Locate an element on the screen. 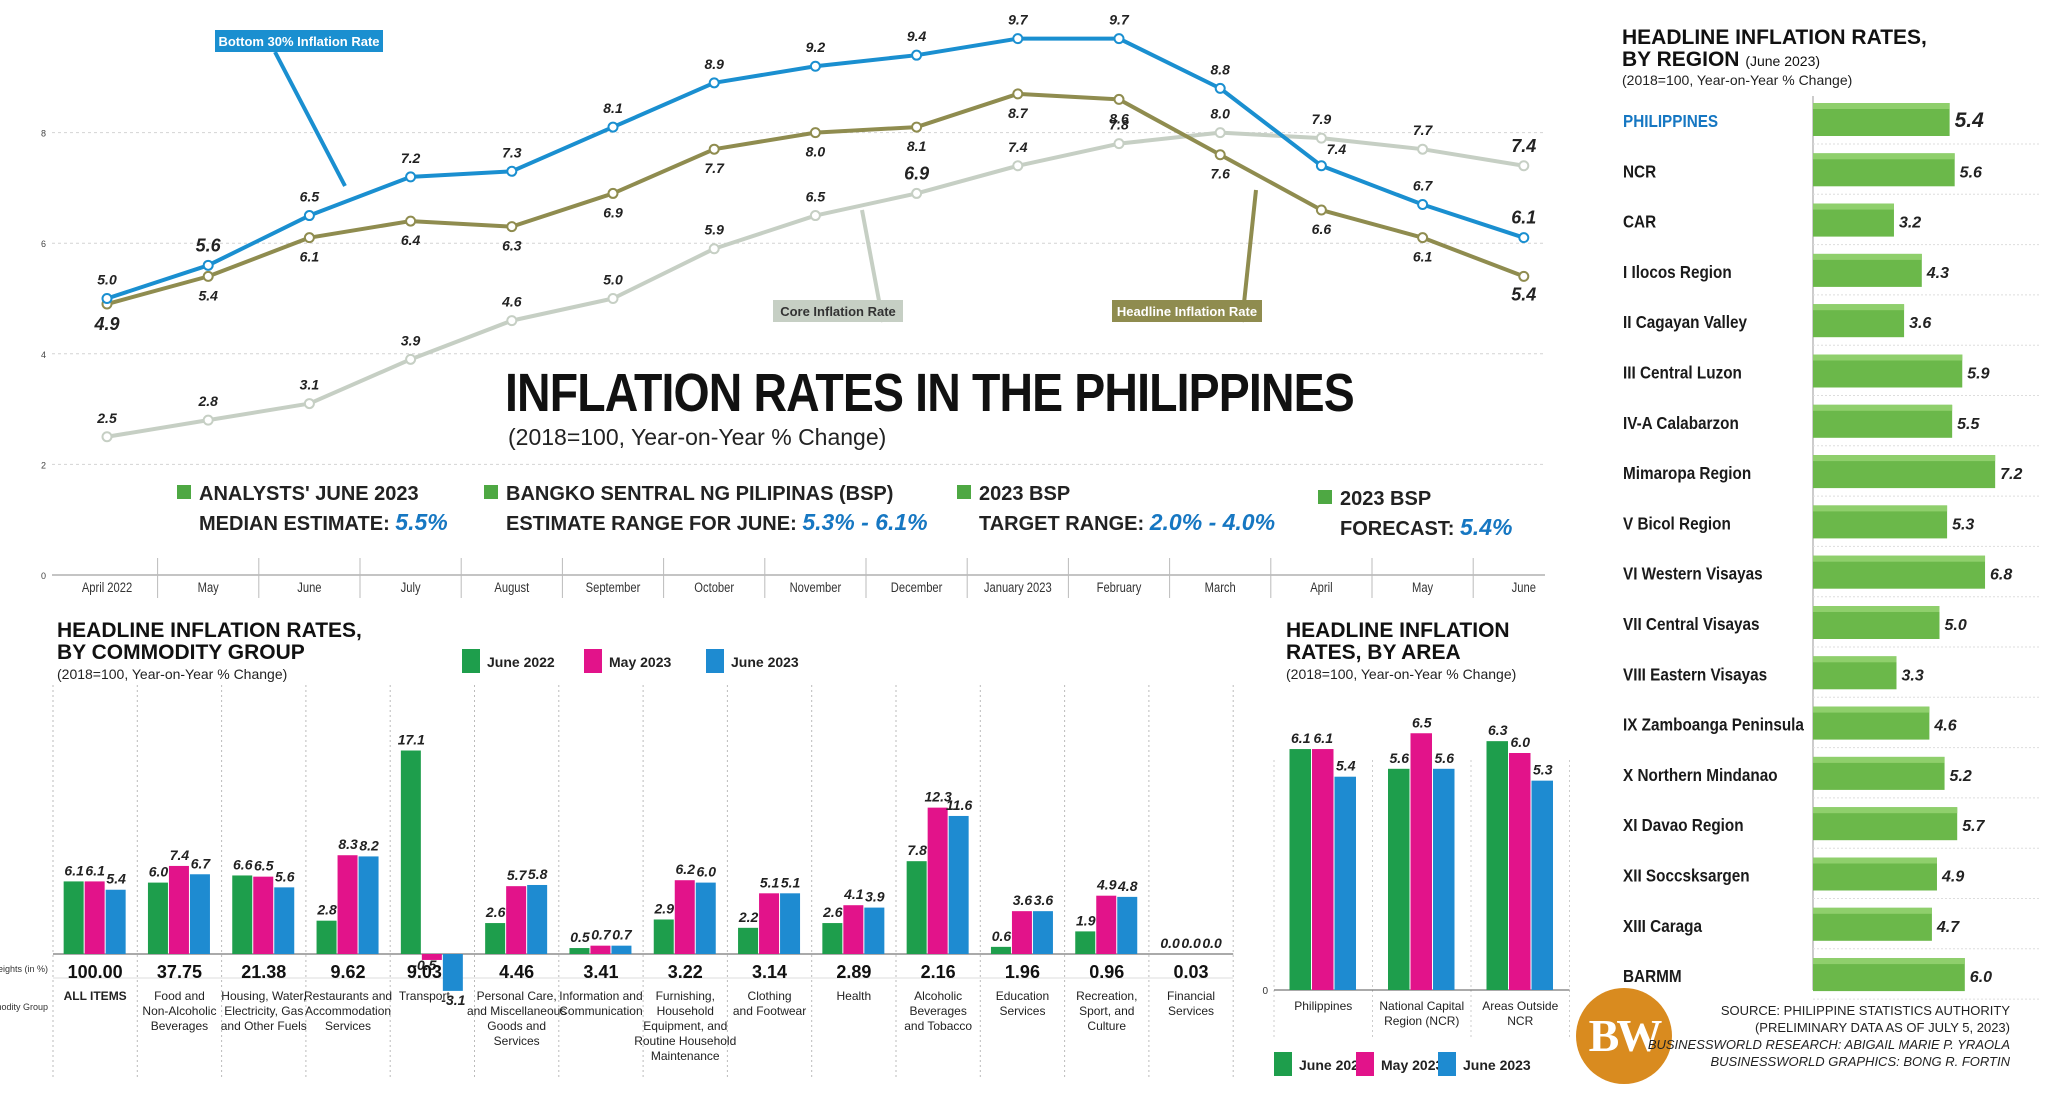  region-name: X Northern Mindanao is located at coordinates (1700, 775).